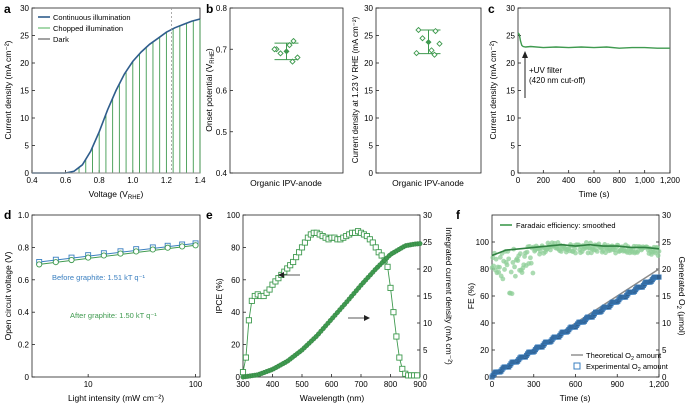 The width and height of the screenshot is (685, 407). Describe the element at coordinates (544, 180) in the screenshot. I see `x-tick-c-label: 200` at that location.